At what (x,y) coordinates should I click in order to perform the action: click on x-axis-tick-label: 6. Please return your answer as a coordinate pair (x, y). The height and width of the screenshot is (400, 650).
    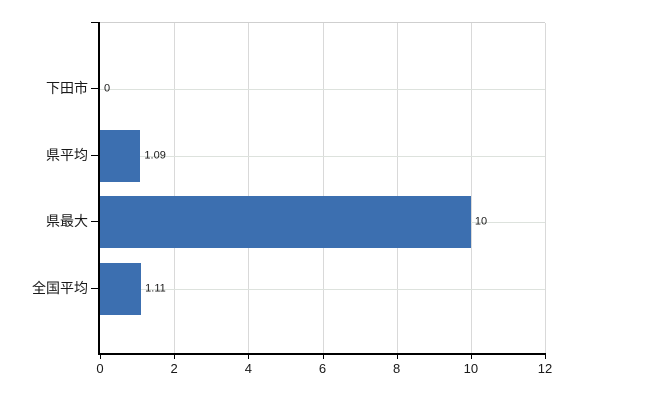
    Looking at the image, I should click on (322, 368).